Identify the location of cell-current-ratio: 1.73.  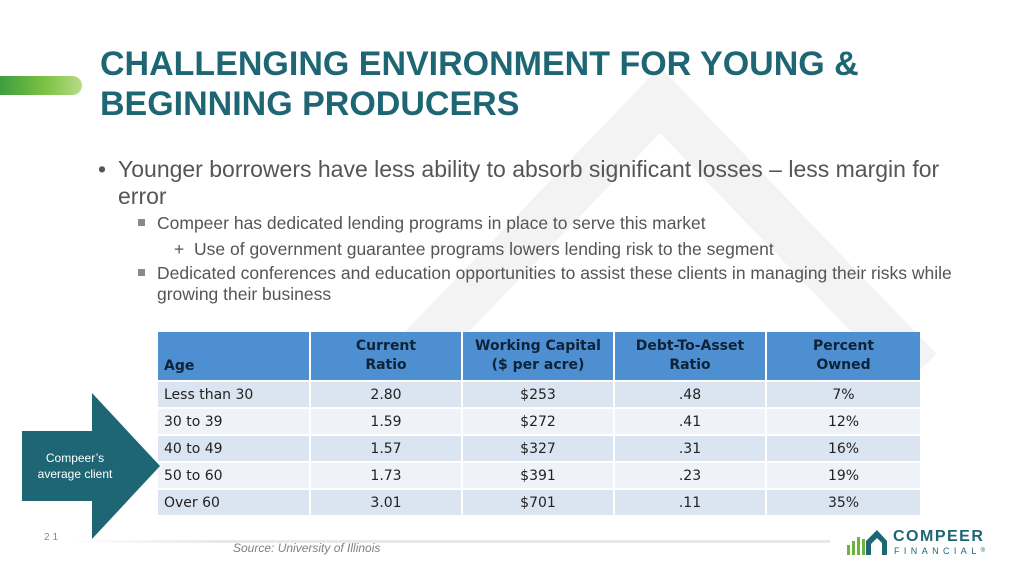
(386, 475).